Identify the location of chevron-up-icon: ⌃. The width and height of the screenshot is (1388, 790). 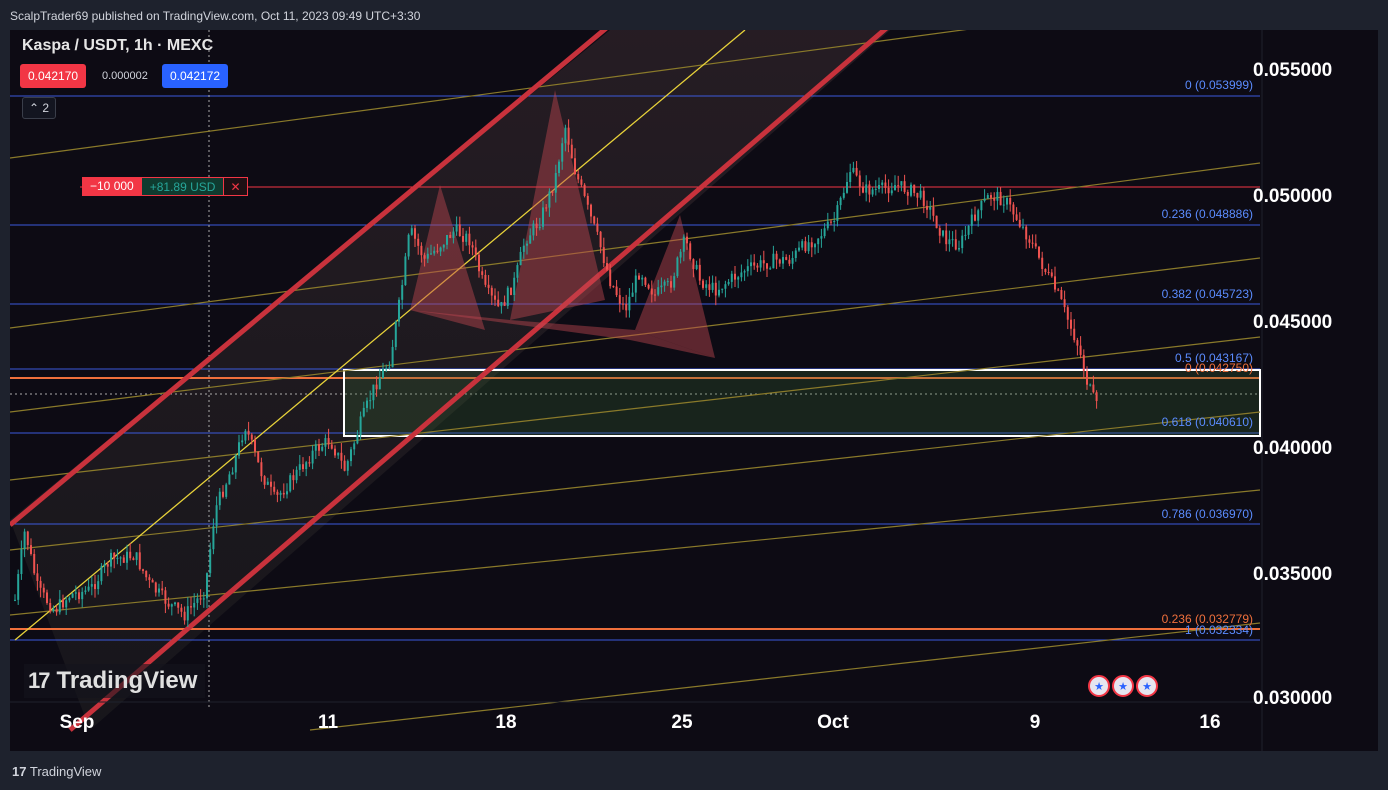
(34, 108).